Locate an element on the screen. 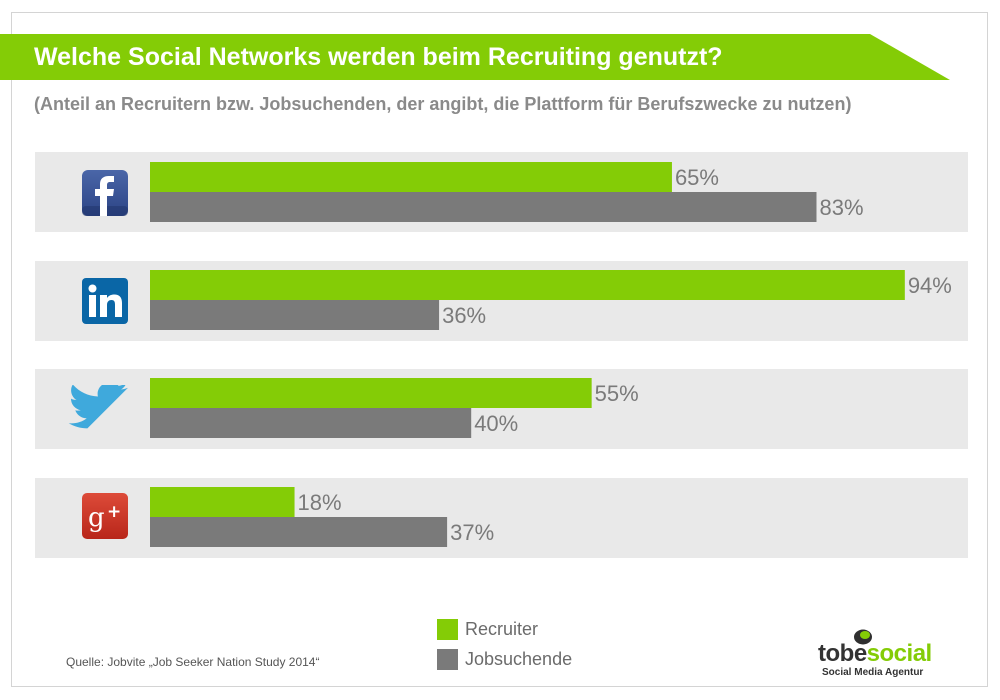 This screenshot has width=1000, height=700. data-label-twitter-jobsuchende: 40% is located at coordinates (496, 423).